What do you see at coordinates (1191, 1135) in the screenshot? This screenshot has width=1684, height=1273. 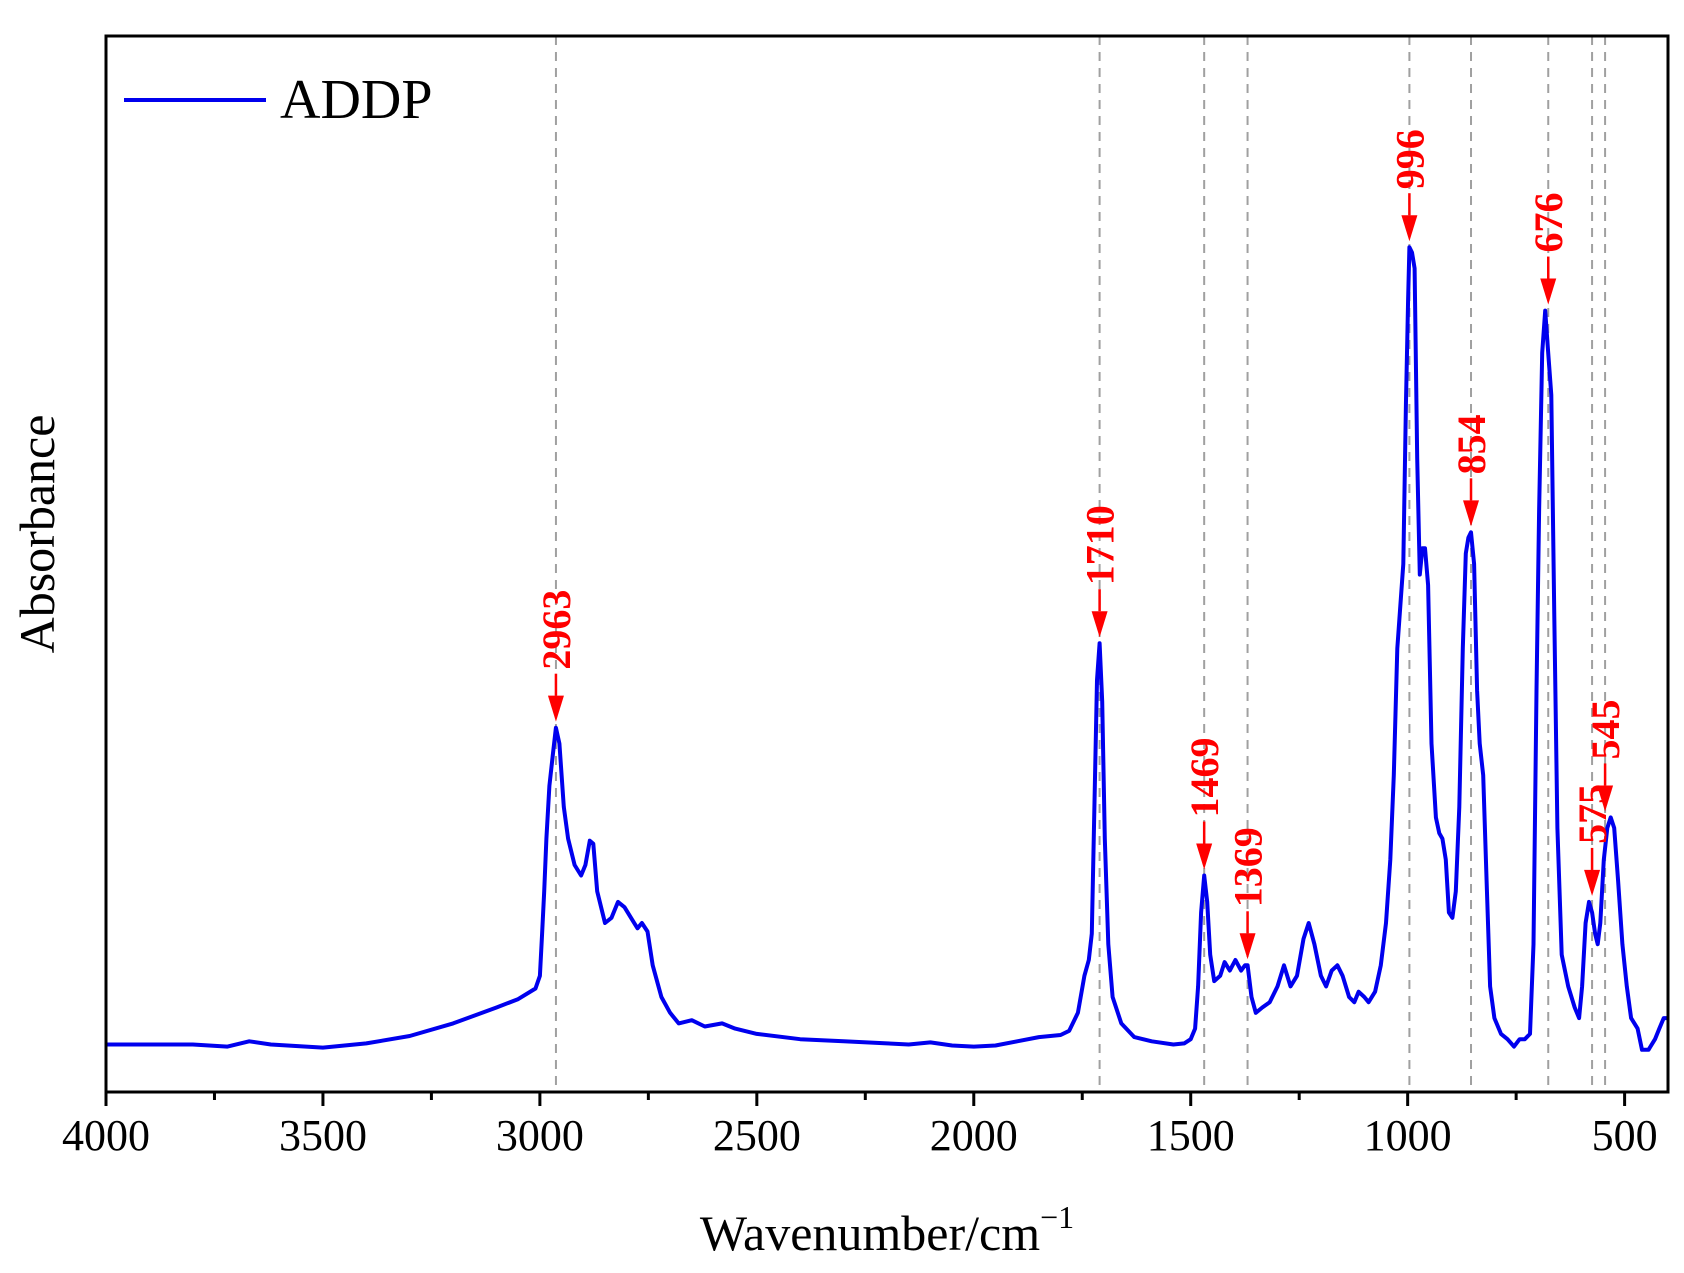 I see `x-tick-label-1500: 1500` at bounding box center [1191, 1135].